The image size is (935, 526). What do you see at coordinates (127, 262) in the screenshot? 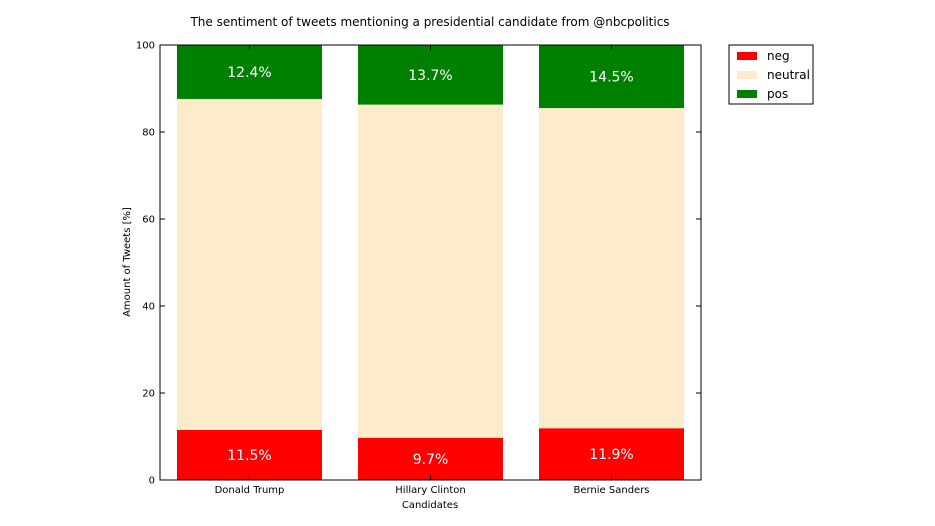
I see `y-axis-label: Amount of Tweets [%]` at bounding box center [127, 262].